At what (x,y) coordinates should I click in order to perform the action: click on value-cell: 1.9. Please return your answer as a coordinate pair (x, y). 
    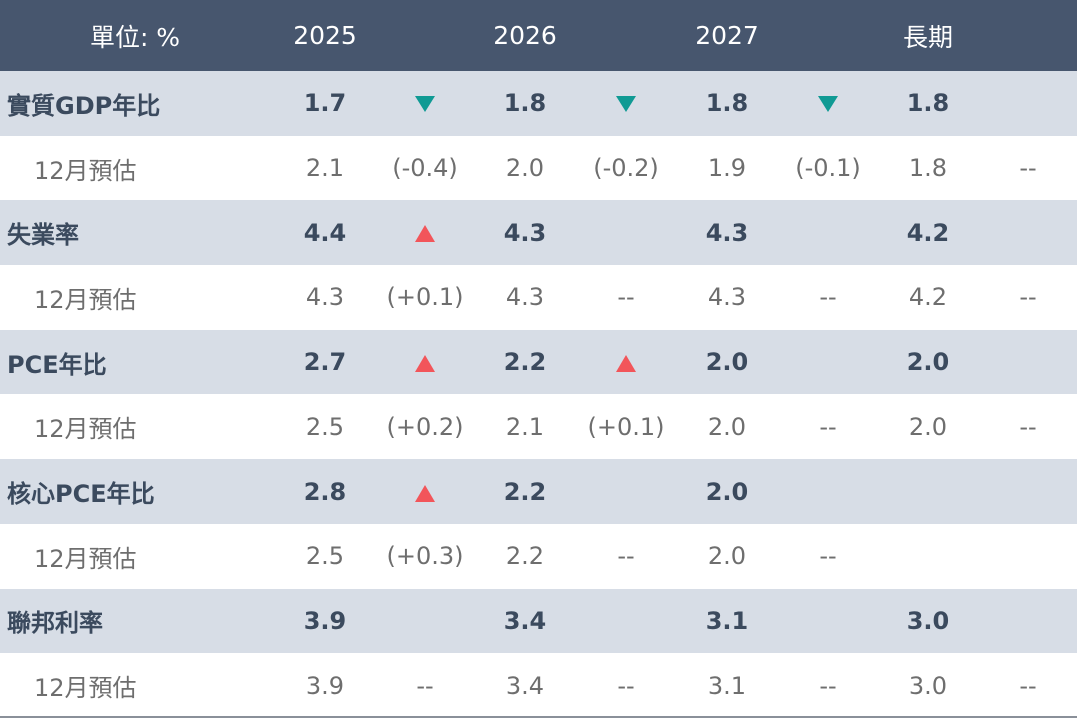
    Looking at the image, I should click on (727, 168).